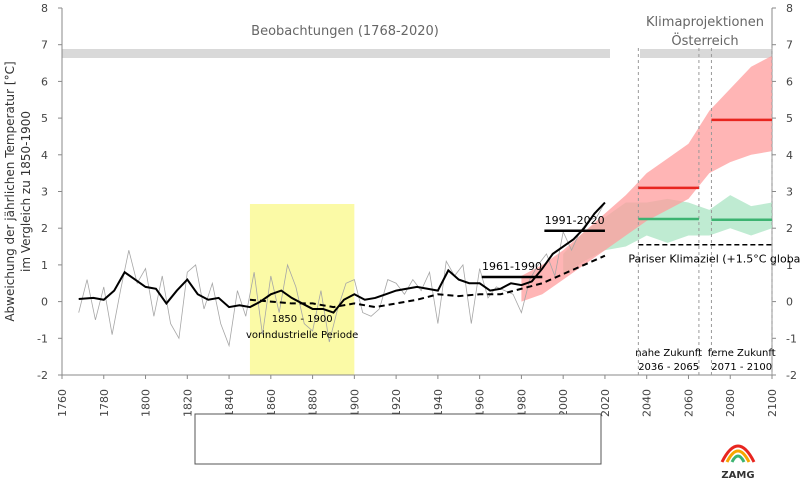 The width and height of the screenshot is (800, 503). Describe the element at coordinates (789, 118) in the screenshot. I see `y2-tick-label: 5` at that location.